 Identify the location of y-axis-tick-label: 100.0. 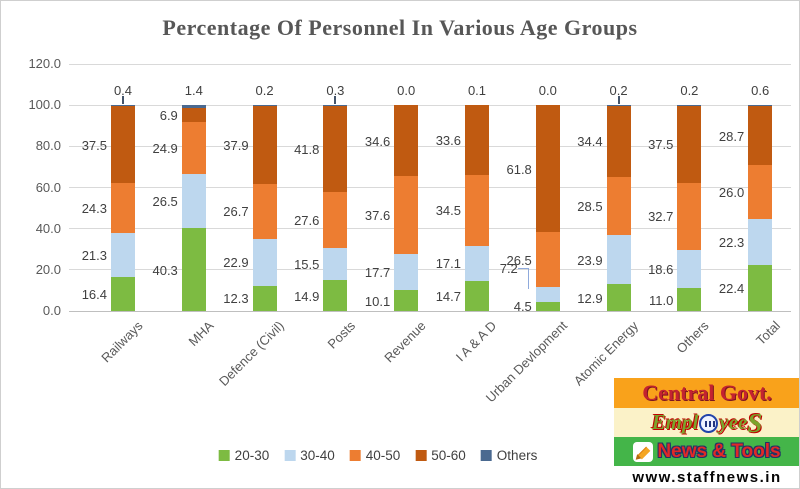
(44, 105).